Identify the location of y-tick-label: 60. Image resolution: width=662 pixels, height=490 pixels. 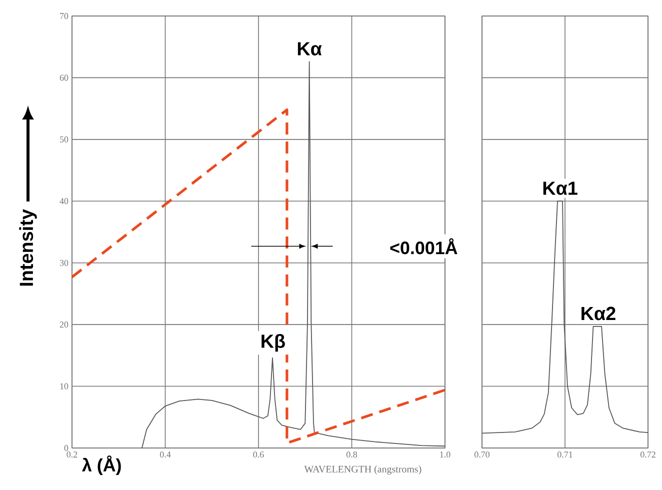
(64, 77).